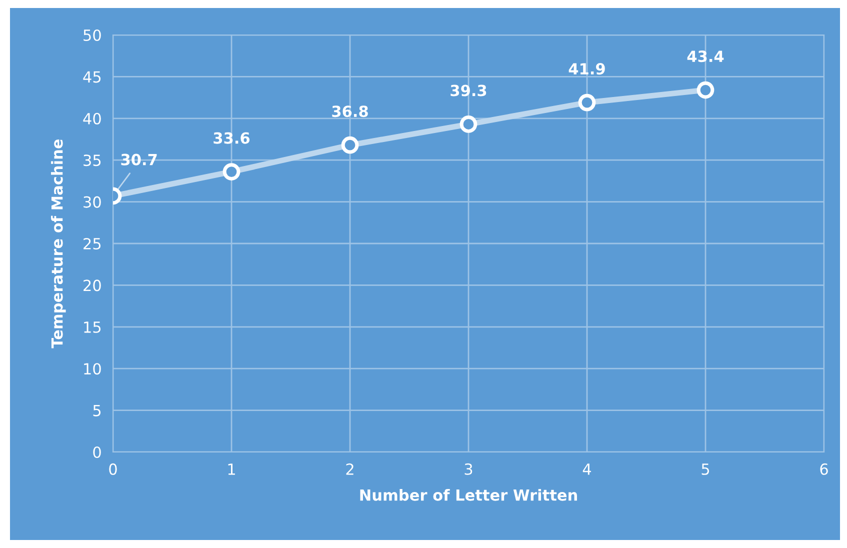 The image size is (847, 548). I want to click on data-label: 33.6, so click(232, 138).